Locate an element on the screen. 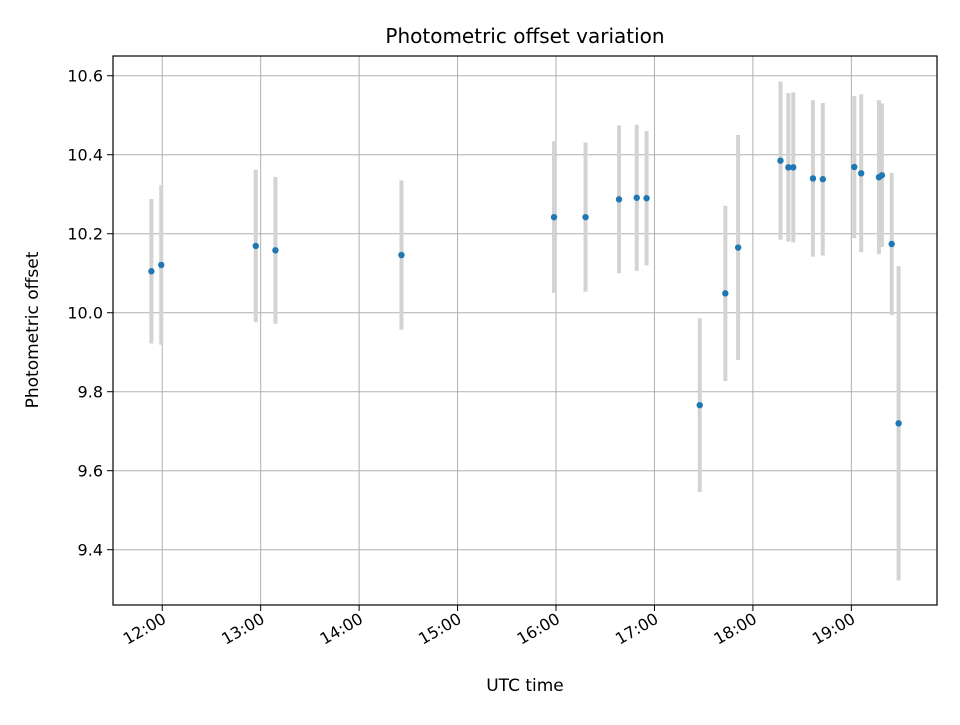  y-tick-label: 10.6 is located at coordinates (85, 76).